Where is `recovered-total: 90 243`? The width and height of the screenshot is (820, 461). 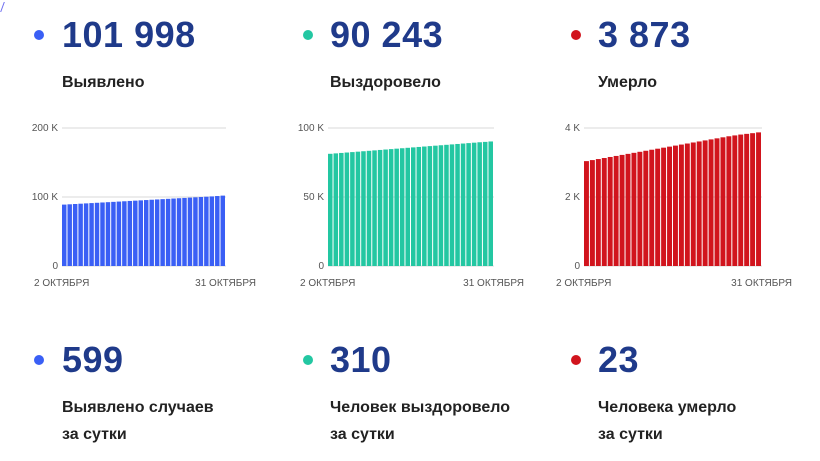 recovered-total: 90 243 is located at coordinates (387, 34).